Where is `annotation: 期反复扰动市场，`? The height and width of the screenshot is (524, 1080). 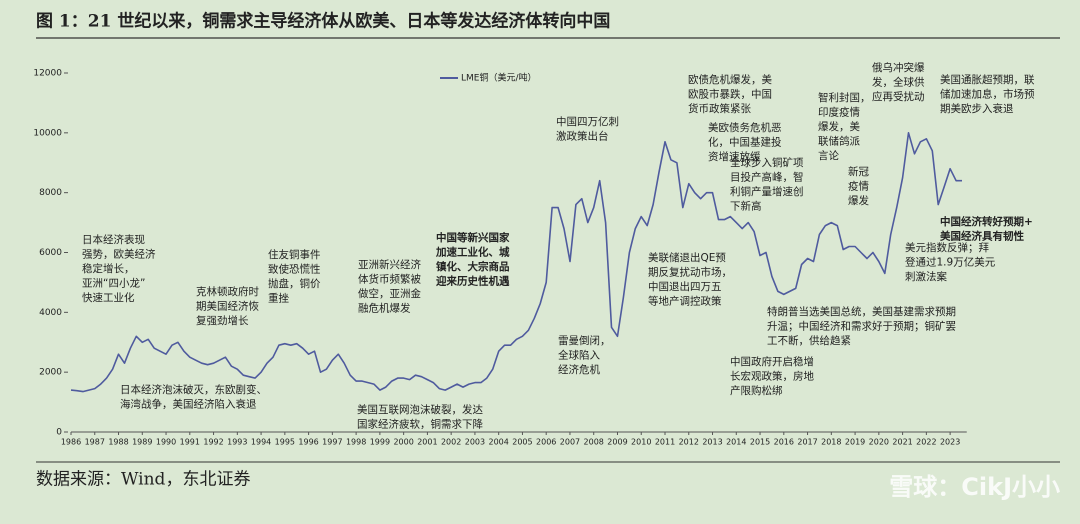
annotation: 期反复扰动市场， is located at coordinates (690, 272).